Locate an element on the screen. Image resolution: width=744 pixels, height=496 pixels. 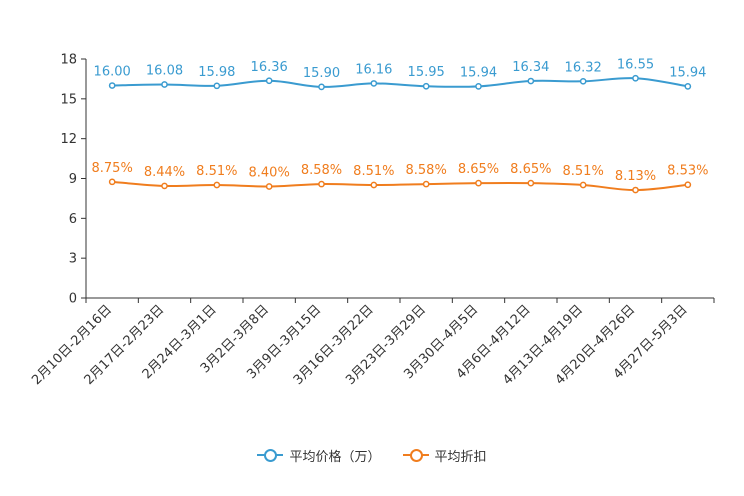
legend-item-discount: 平均折扣 is located at coordinates (444, 455).